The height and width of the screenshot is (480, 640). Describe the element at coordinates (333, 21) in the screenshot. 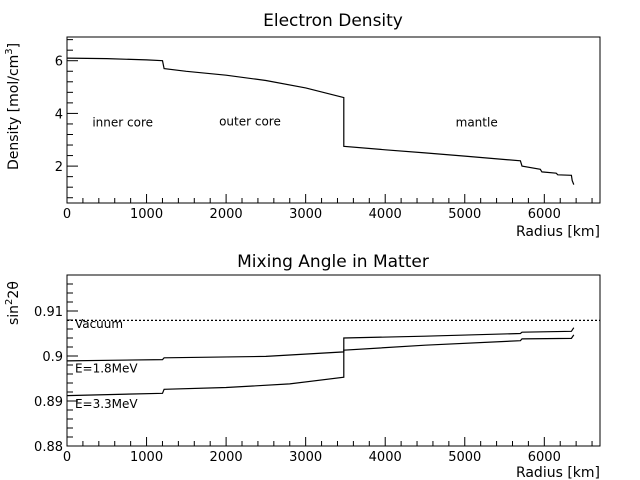

I see `chart-title: Electron Density` at that location.